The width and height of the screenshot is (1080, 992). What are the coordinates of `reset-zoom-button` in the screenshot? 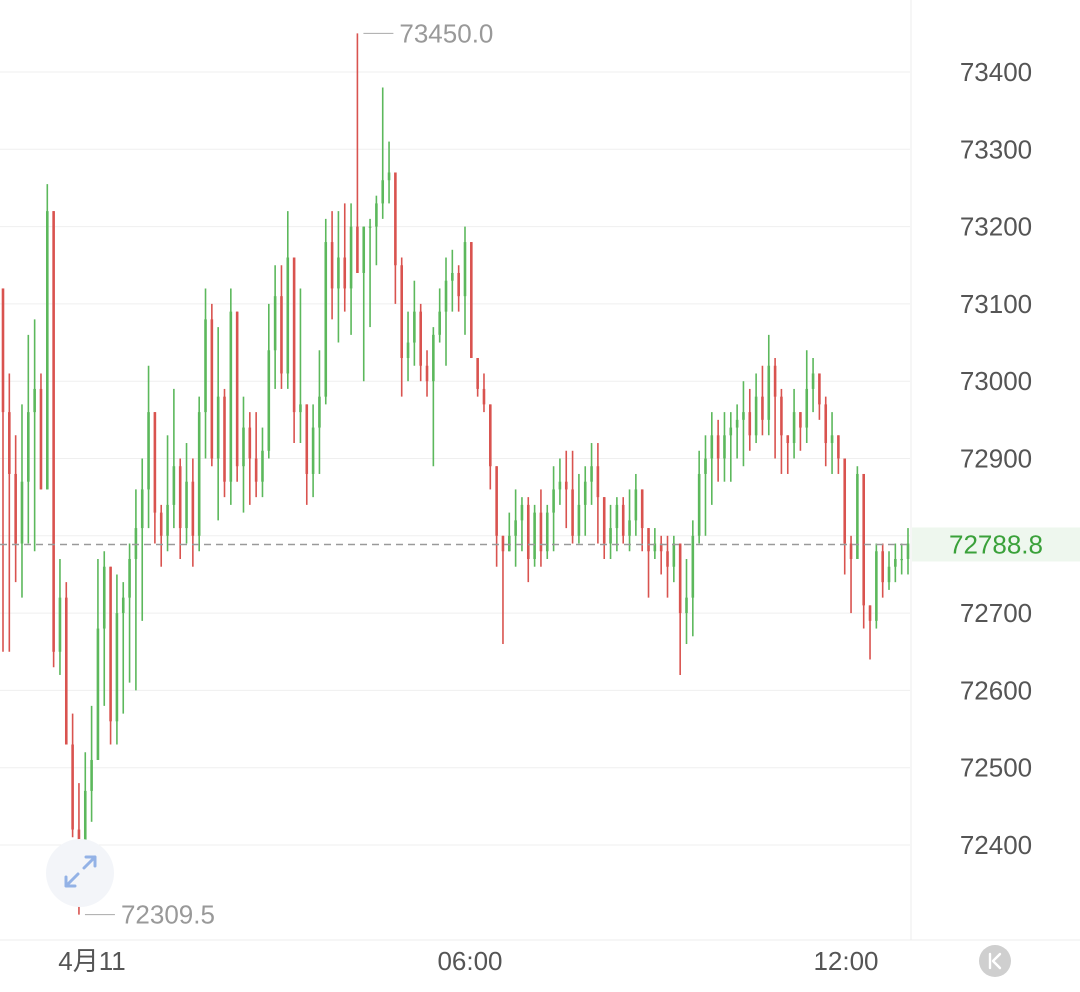 It's located at (80, 873).